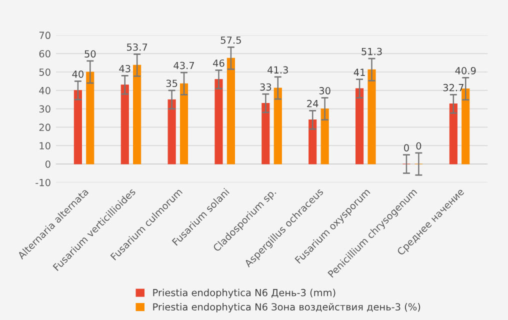 This screenshot has height=320, width=508. What do you see at coordinates (465, 70) in the screenshot?
I see `data-label: 40.9` at bounding box center [465, 70].